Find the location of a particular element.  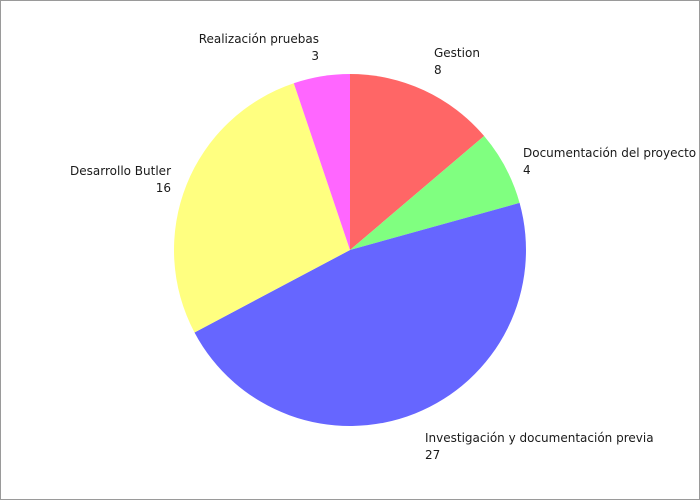

pie-slice-desarrollo-butler is located at coordinates (261, 208).